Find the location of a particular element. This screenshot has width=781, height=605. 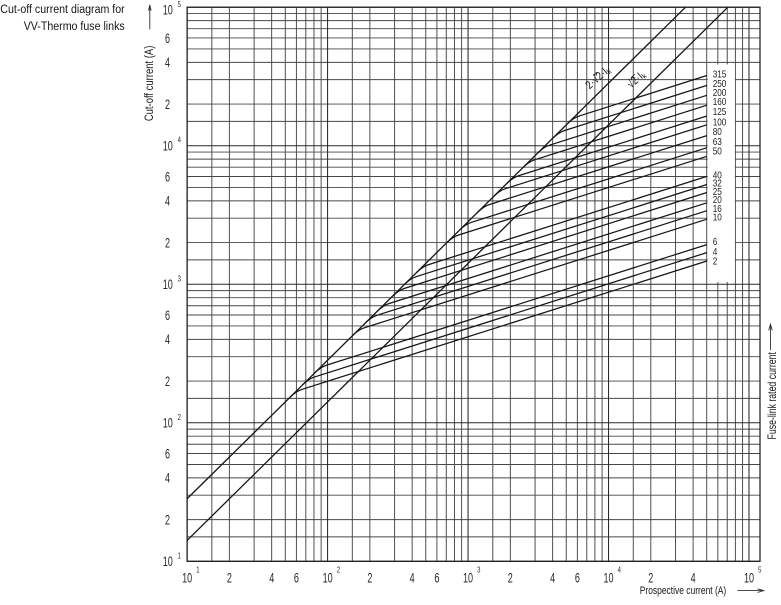

svg-text: 125 is located at coordinates (720, 111).